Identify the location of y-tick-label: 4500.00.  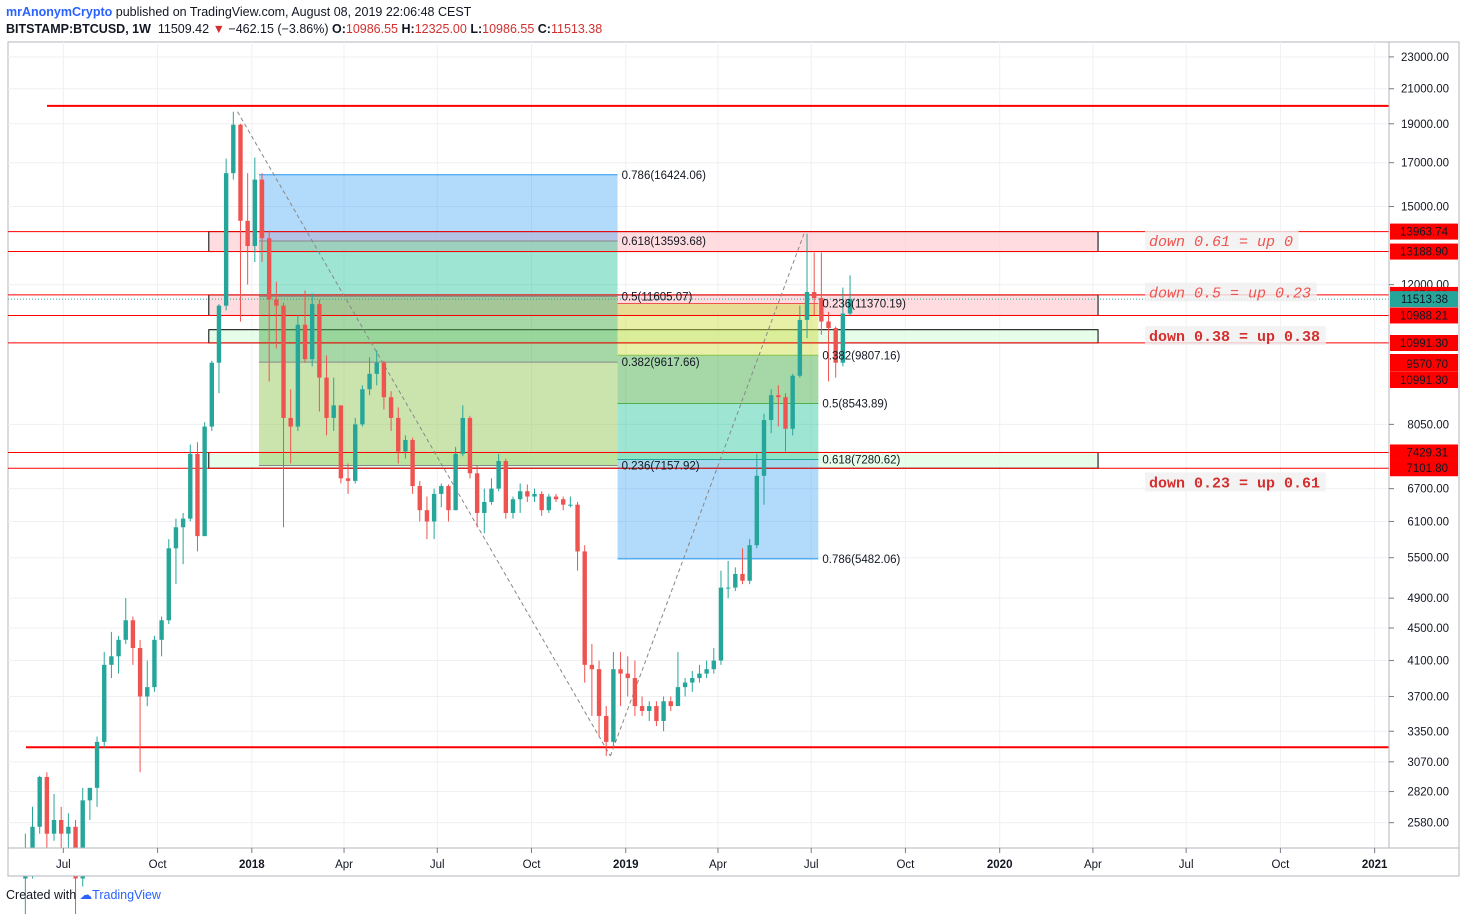
(1428, 629).